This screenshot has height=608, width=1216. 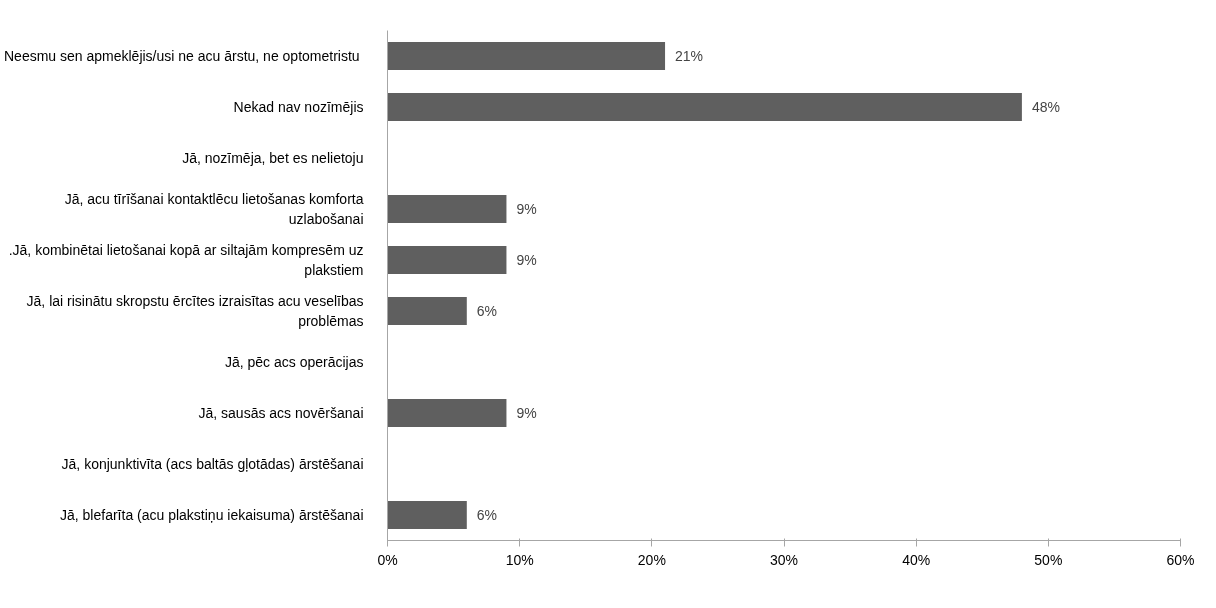 What do you see at coordinates (212, 464) in the screenshot?
I see `y-tick-label: Jā, konjunktivīta (acs baltās gļotādas) ārstēšanai` at bounding box center [212, 464].